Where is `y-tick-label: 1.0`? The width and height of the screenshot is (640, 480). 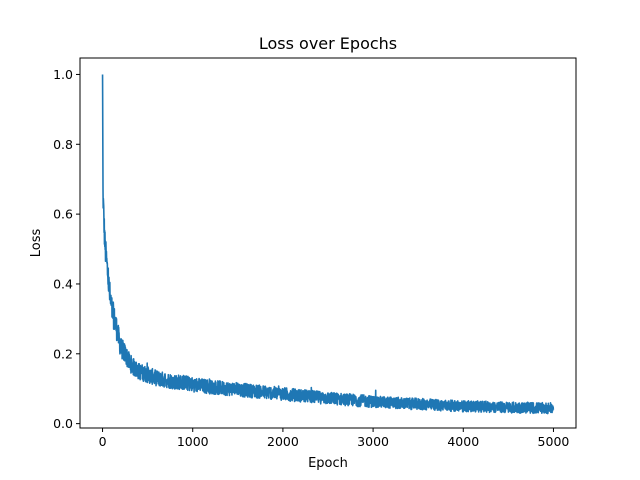 y-tick-label: 1.0 is located at coordinates (63, 74).